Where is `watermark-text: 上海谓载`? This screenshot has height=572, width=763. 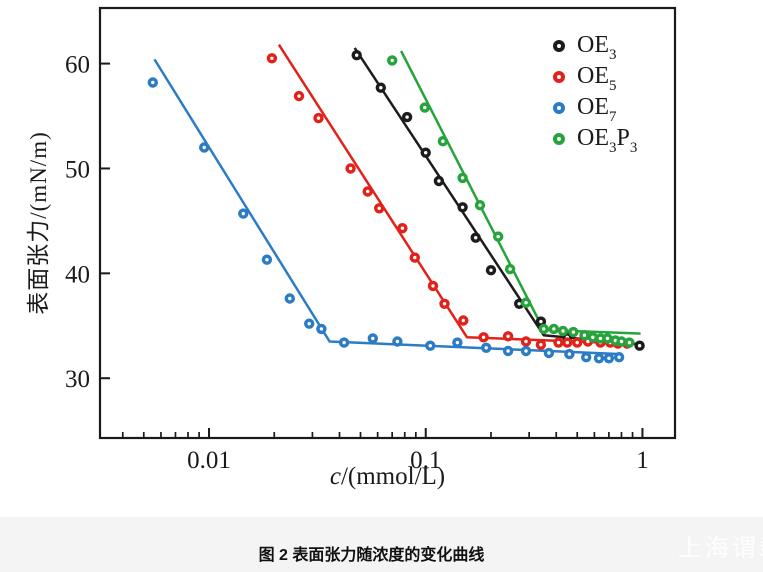
watermark-text: 上海谓载 is located at coordinates (720, 548).